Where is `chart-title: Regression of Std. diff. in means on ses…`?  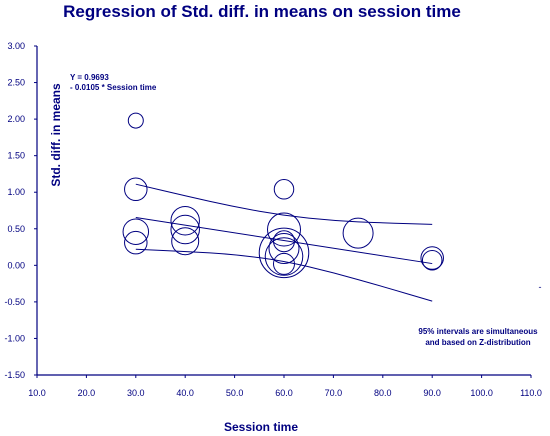 chart-title: Regression of Std. diff. in means on ses… is located at coordinates (262, 11).